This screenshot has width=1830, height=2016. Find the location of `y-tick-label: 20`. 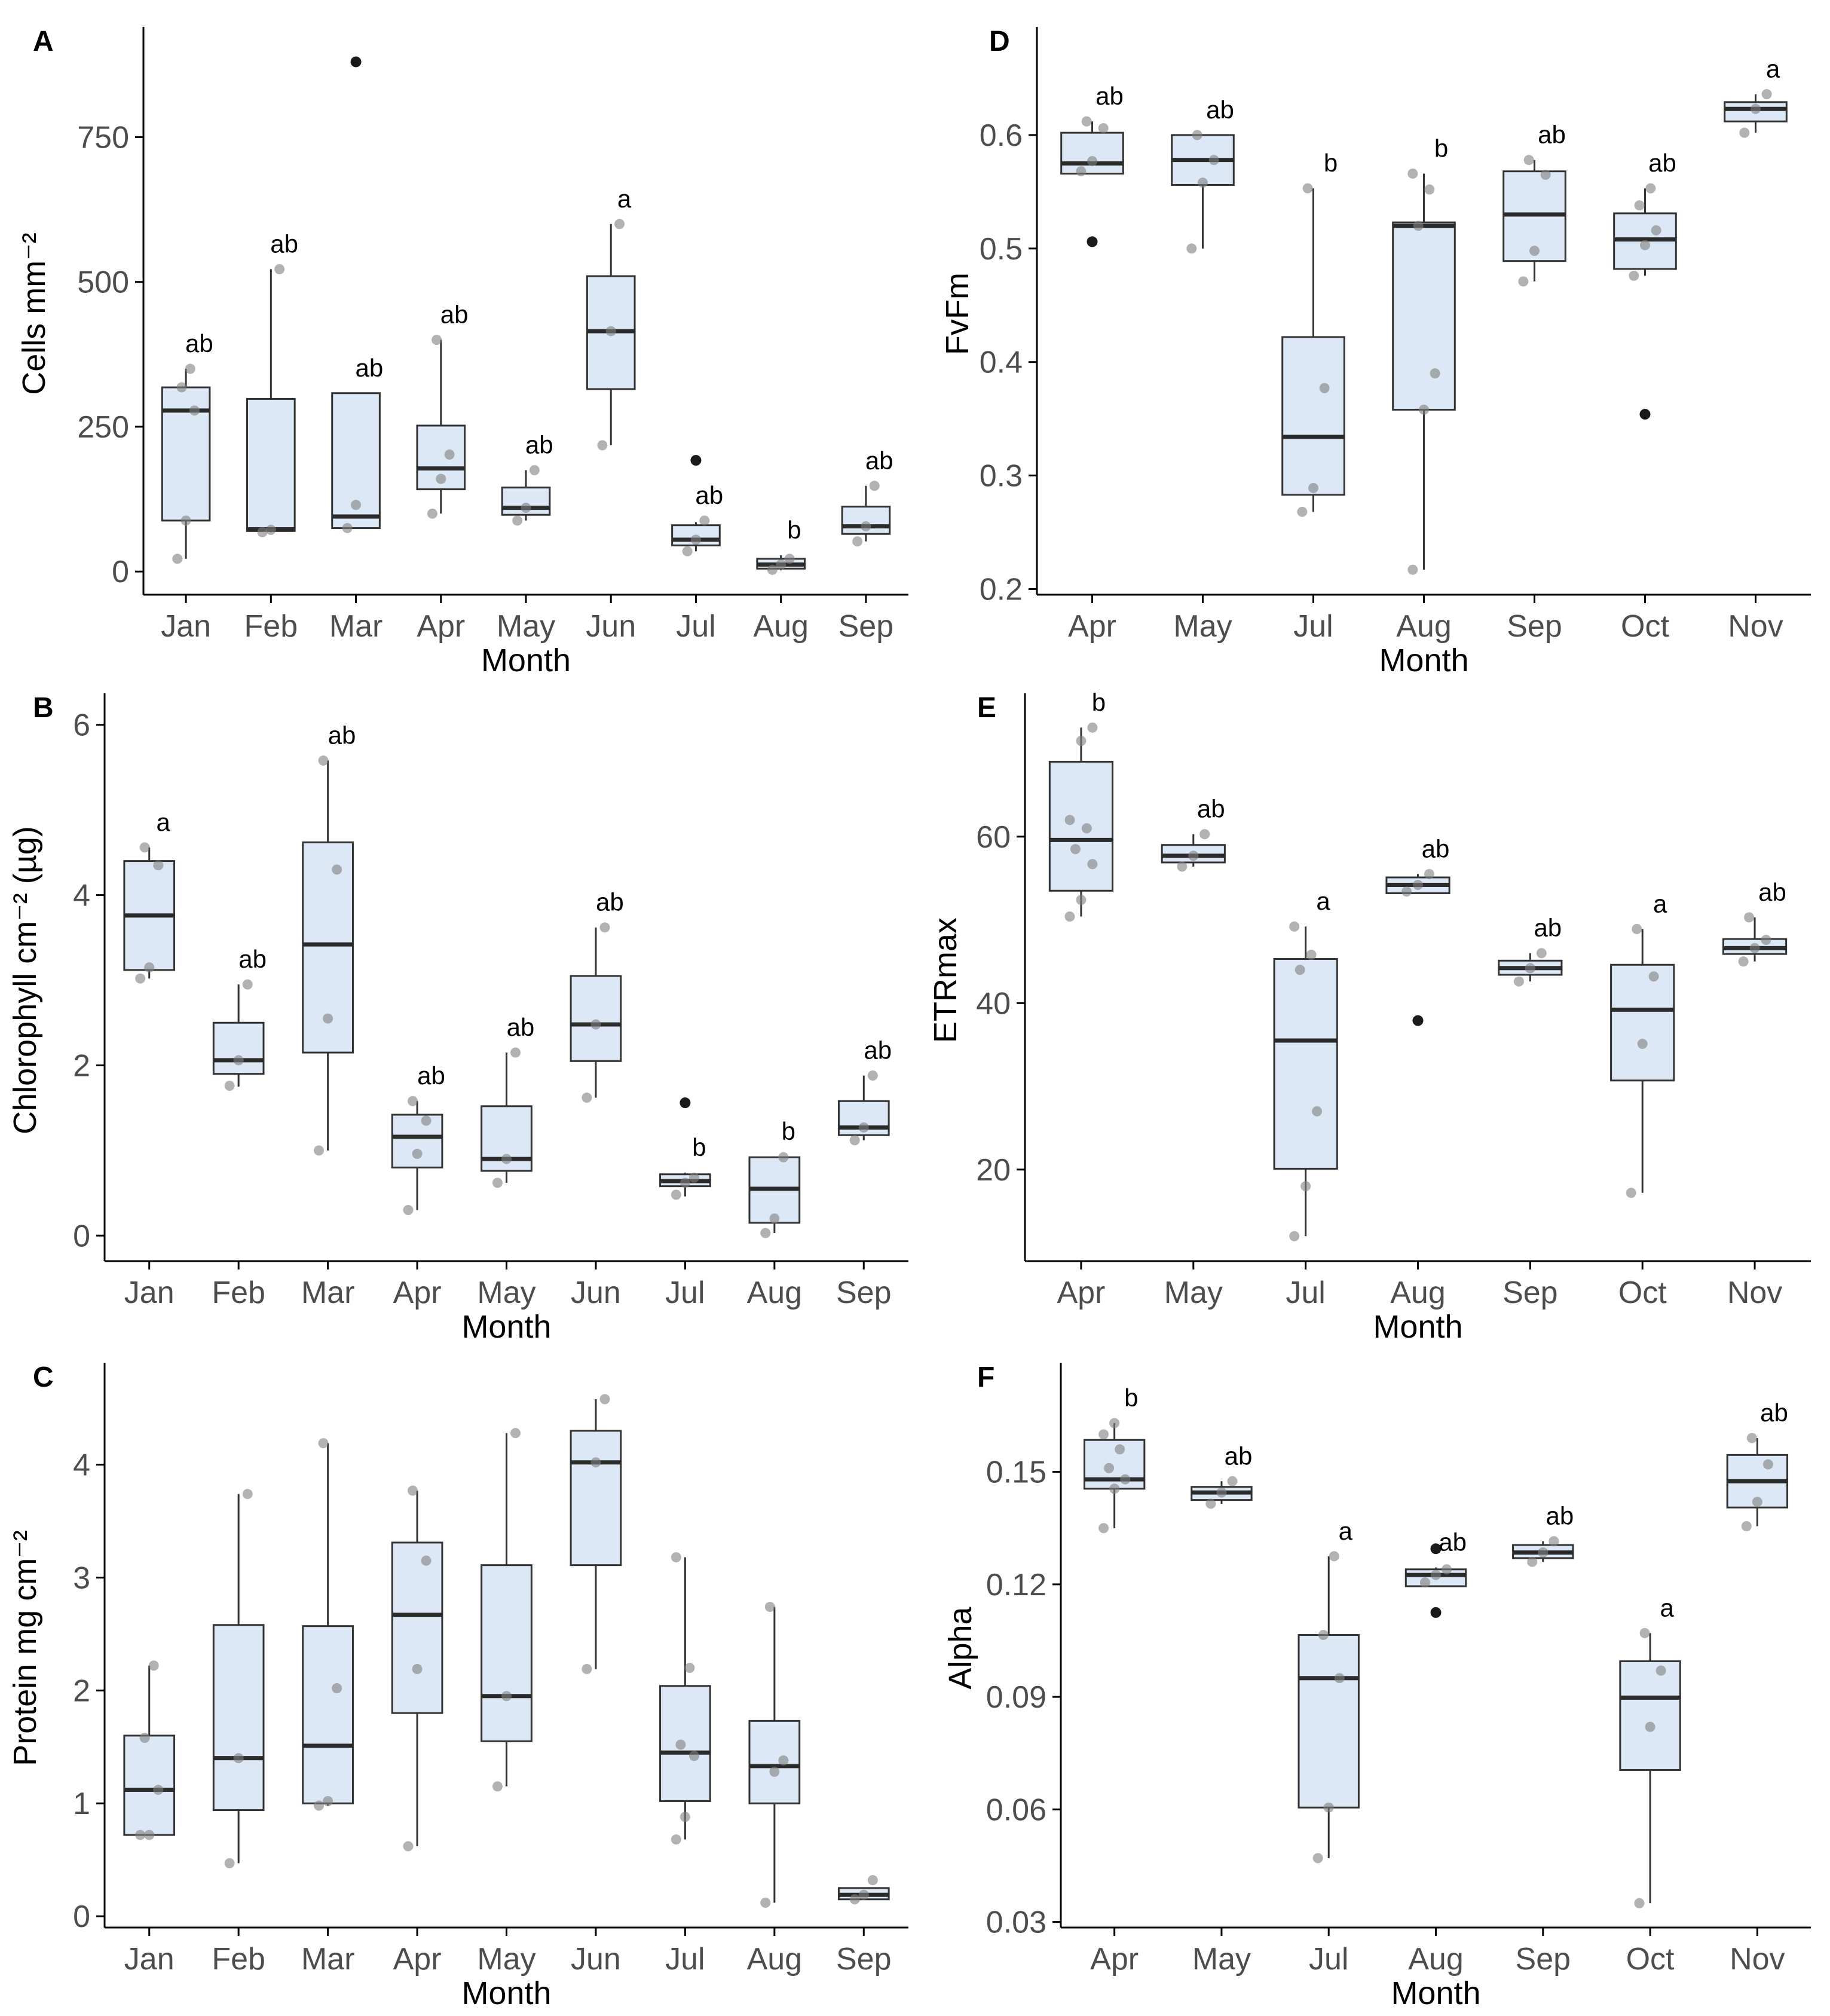

y-tick-label: 20 is located at coordinates (993, 1170).